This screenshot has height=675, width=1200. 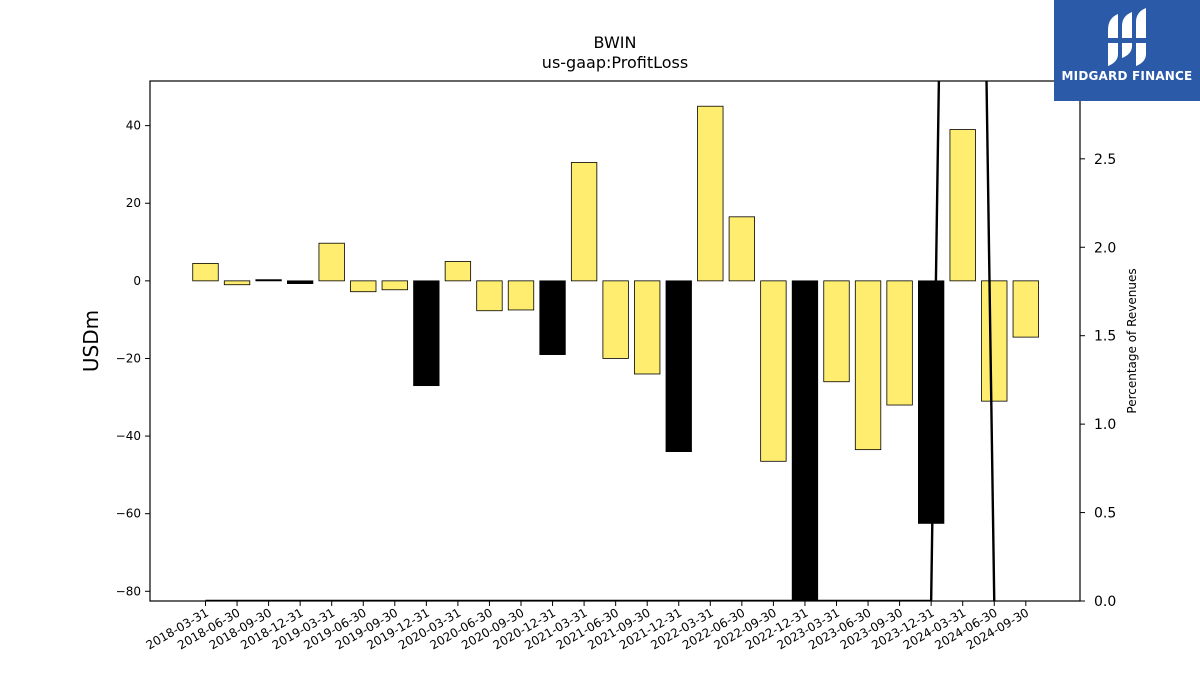 I want to click on y-tick-label: −20, so click(x=128, y=358).